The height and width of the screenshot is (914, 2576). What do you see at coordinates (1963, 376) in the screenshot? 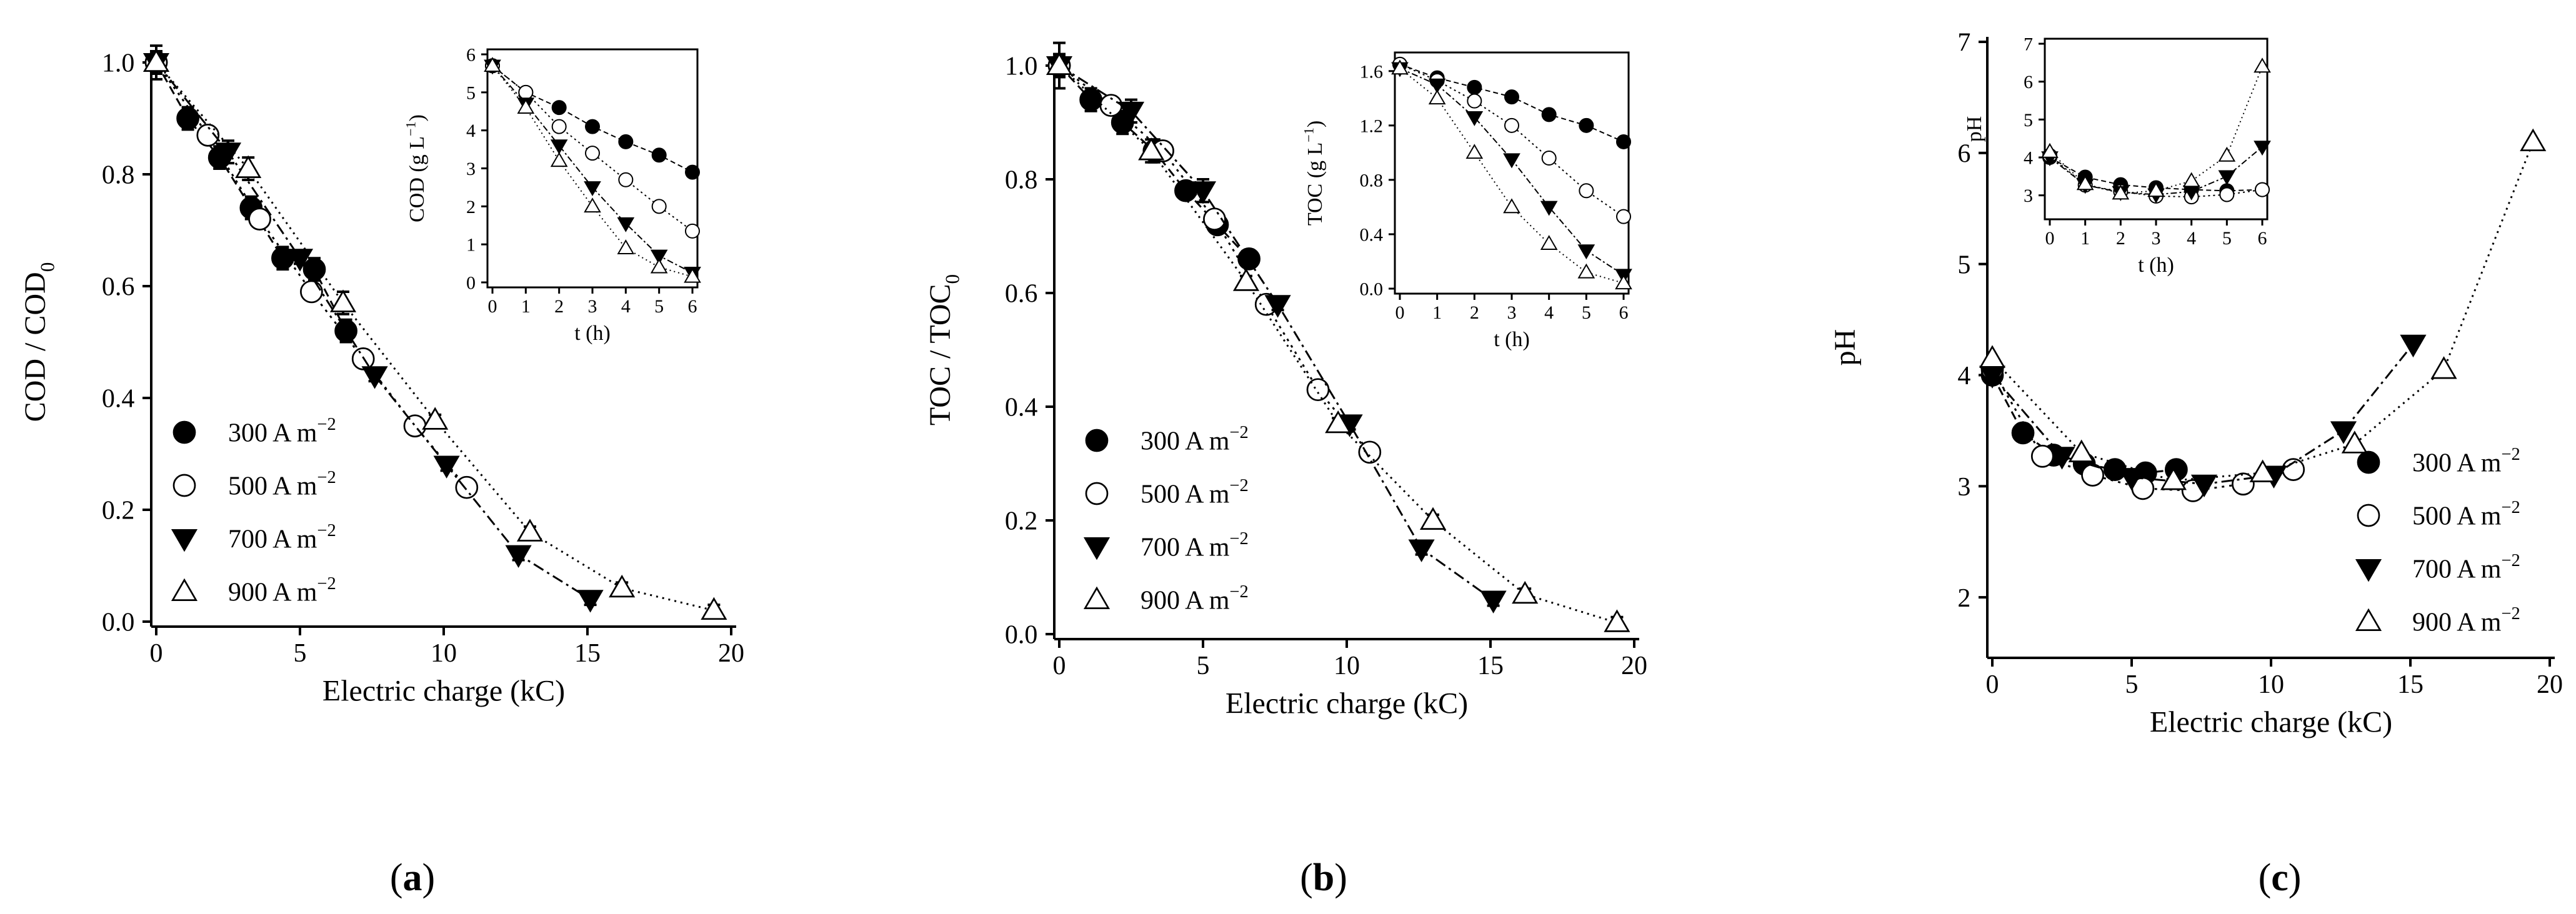
I see `main-y-tick-label: 4` at bounding box center [1963, 376].